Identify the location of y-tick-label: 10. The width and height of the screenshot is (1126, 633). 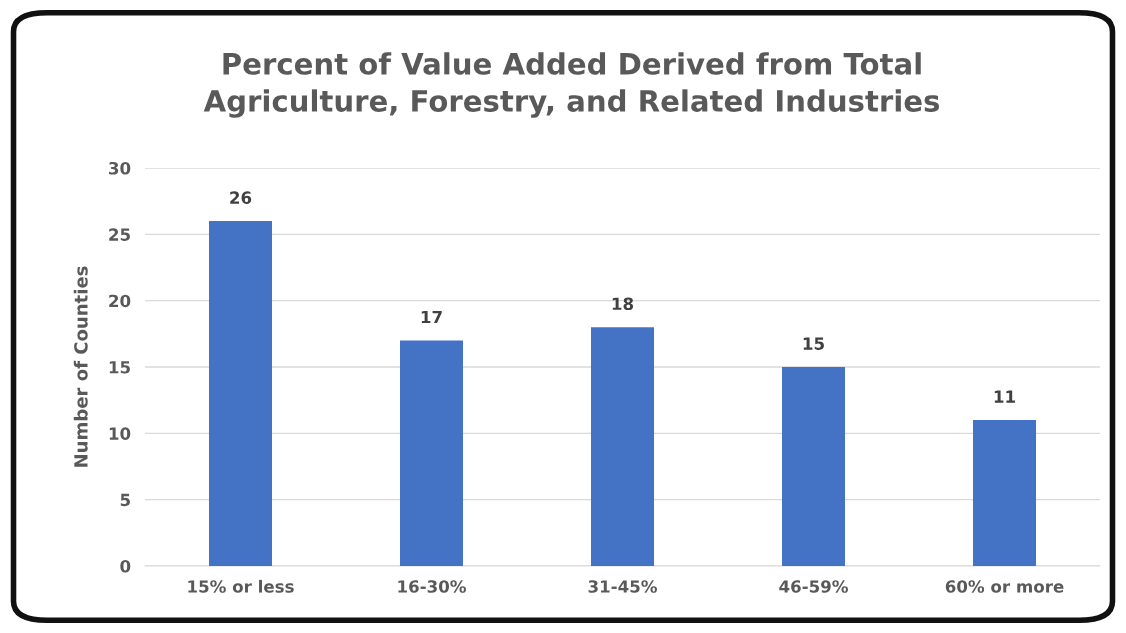
(120, 433).